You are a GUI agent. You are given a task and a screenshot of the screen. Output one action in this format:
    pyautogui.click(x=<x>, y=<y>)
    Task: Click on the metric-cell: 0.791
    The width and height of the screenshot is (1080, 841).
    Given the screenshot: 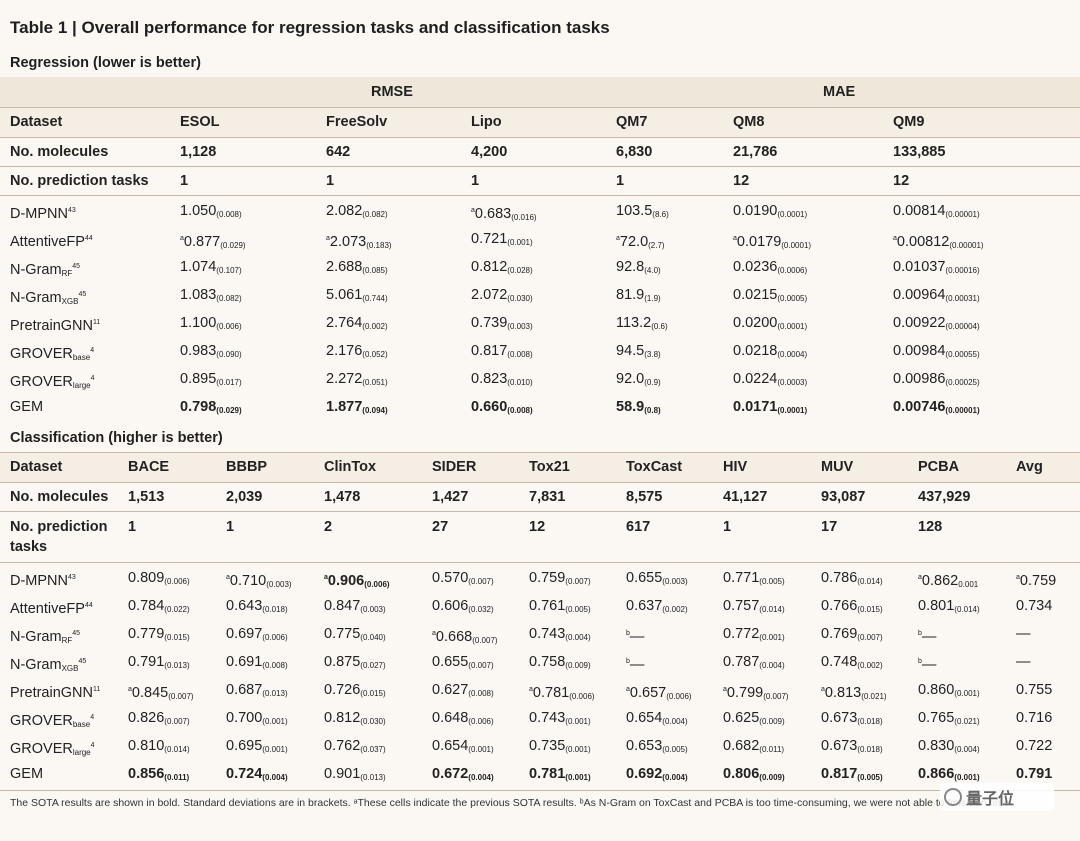 What is the action you would take?
    pyautogui.click(x=1034, y=774)
    